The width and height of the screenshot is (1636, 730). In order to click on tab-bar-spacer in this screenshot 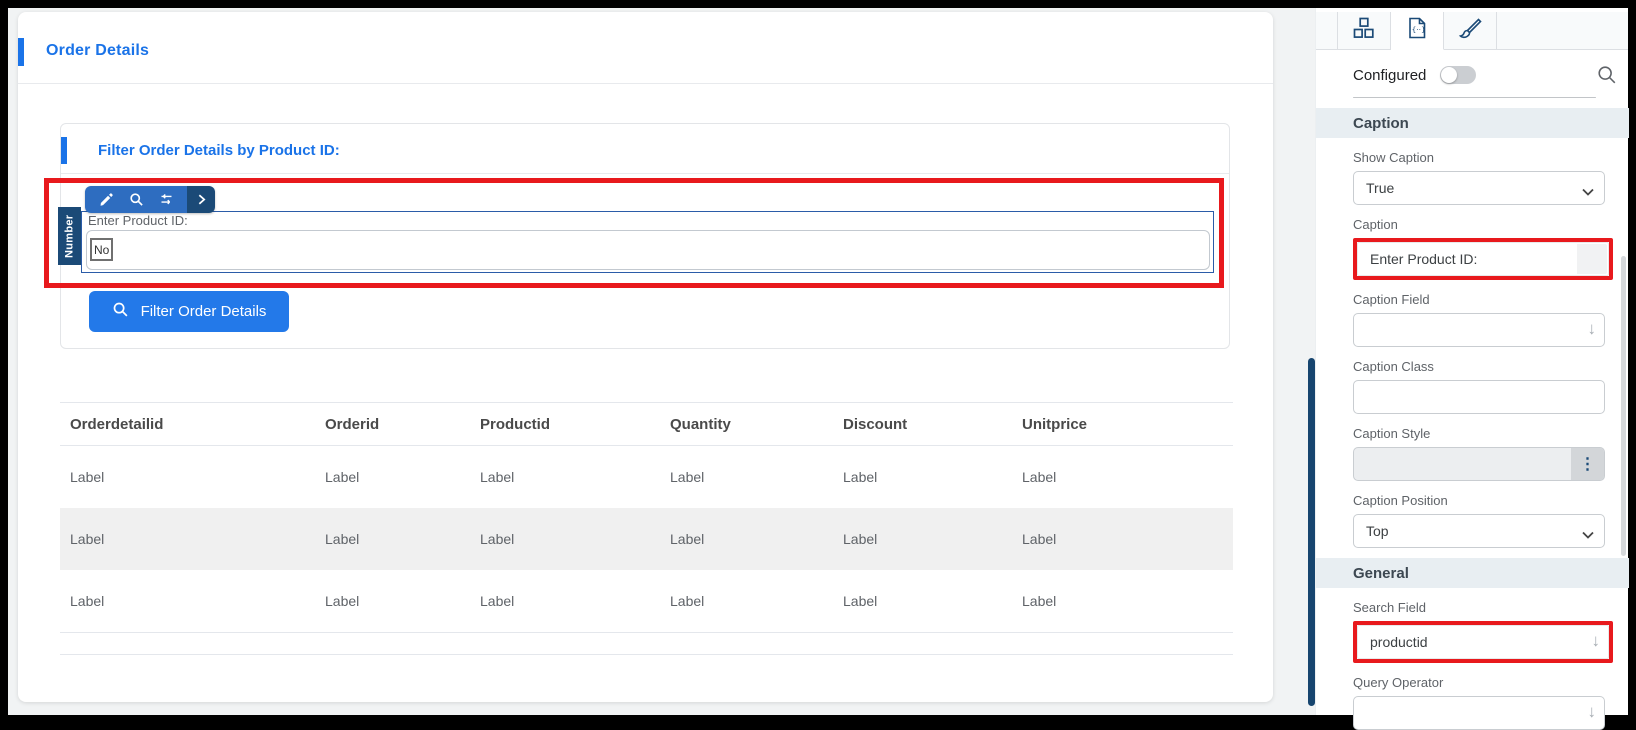, I will do `click(1327, 30)`.